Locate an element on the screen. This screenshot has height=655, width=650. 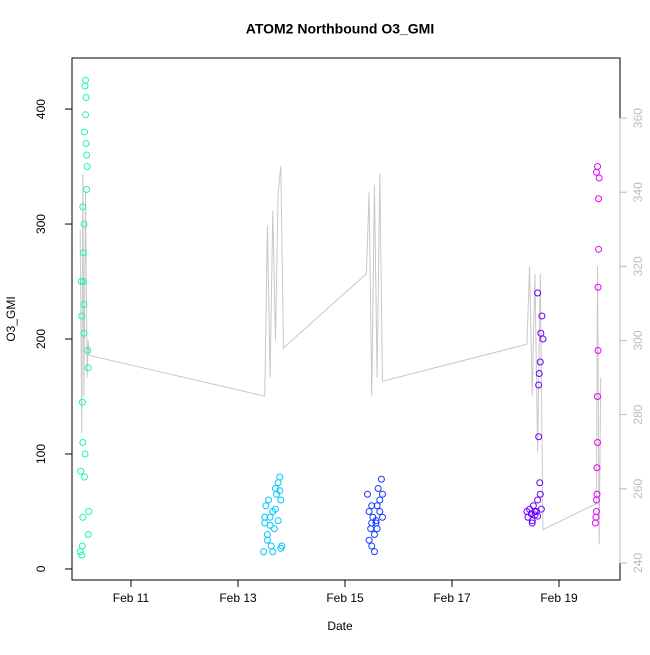
x-tick-label: Feb 13 is located at coordinates (238, 598).